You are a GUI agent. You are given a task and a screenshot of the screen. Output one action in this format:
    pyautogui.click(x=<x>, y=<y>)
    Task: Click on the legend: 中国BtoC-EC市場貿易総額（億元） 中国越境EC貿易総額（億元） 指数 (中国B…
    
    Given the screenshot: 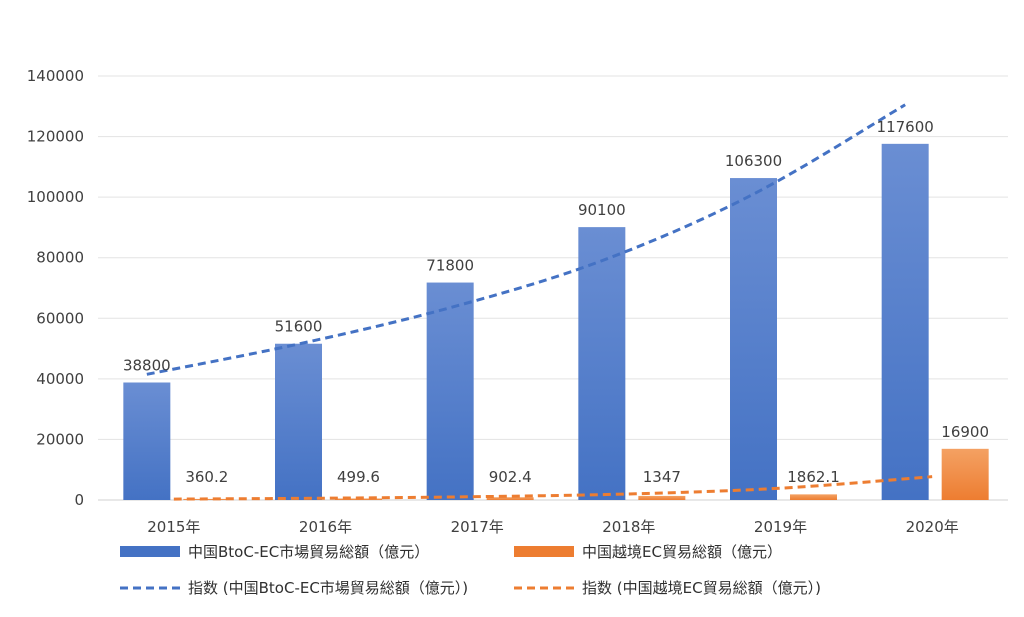 What is the action you would take?
    pyautogui.click(x=470, y=570)
    